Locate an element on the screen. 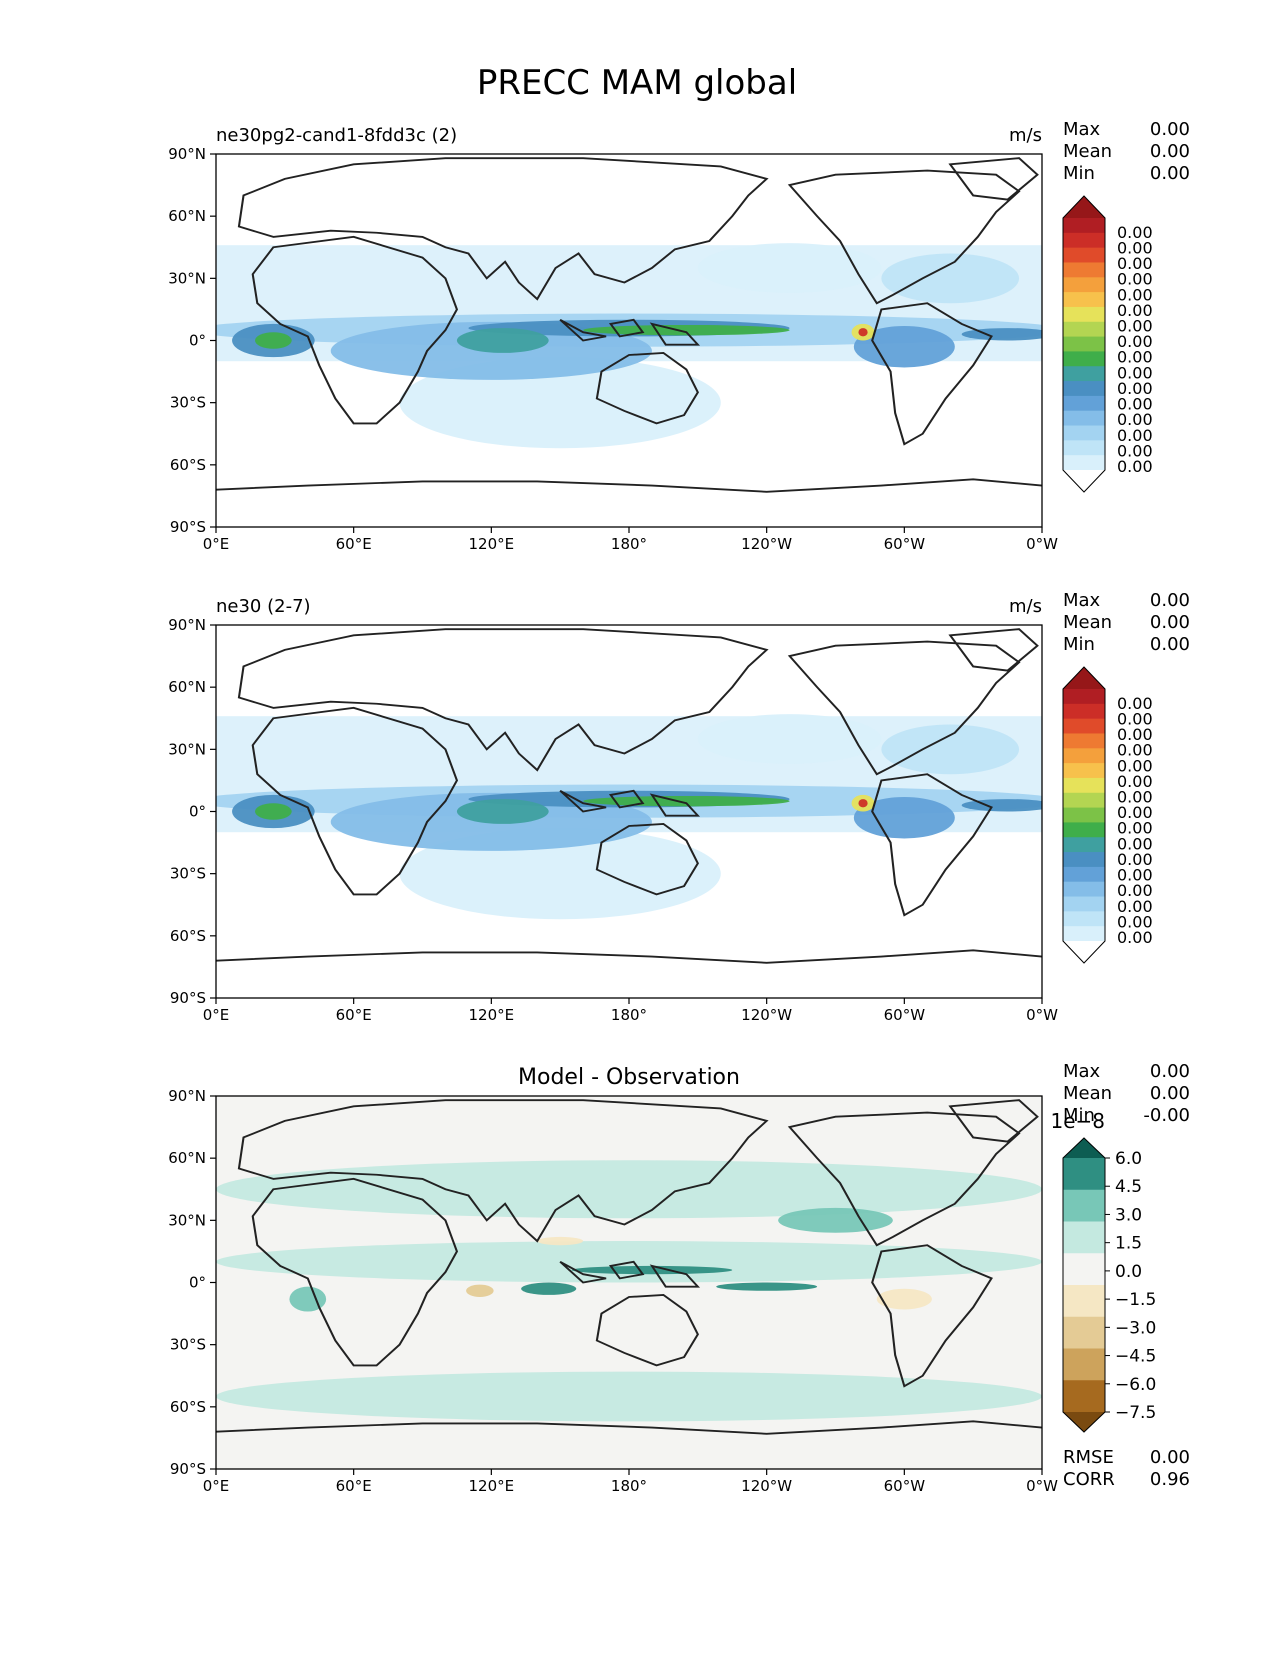  stat-label-corr: CORR is located at coordinates (1089, 1479).